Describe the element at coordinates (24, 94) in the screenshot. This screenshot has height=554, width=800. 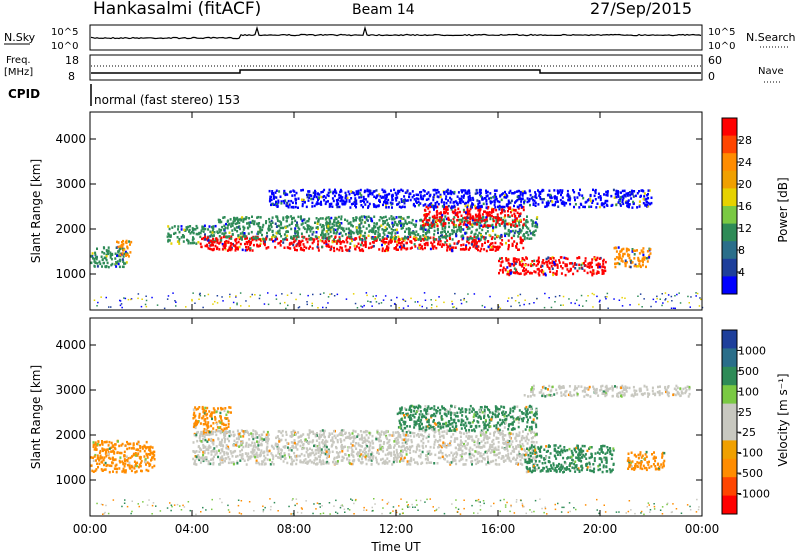
I see `cpid-label: CPID` at that location.